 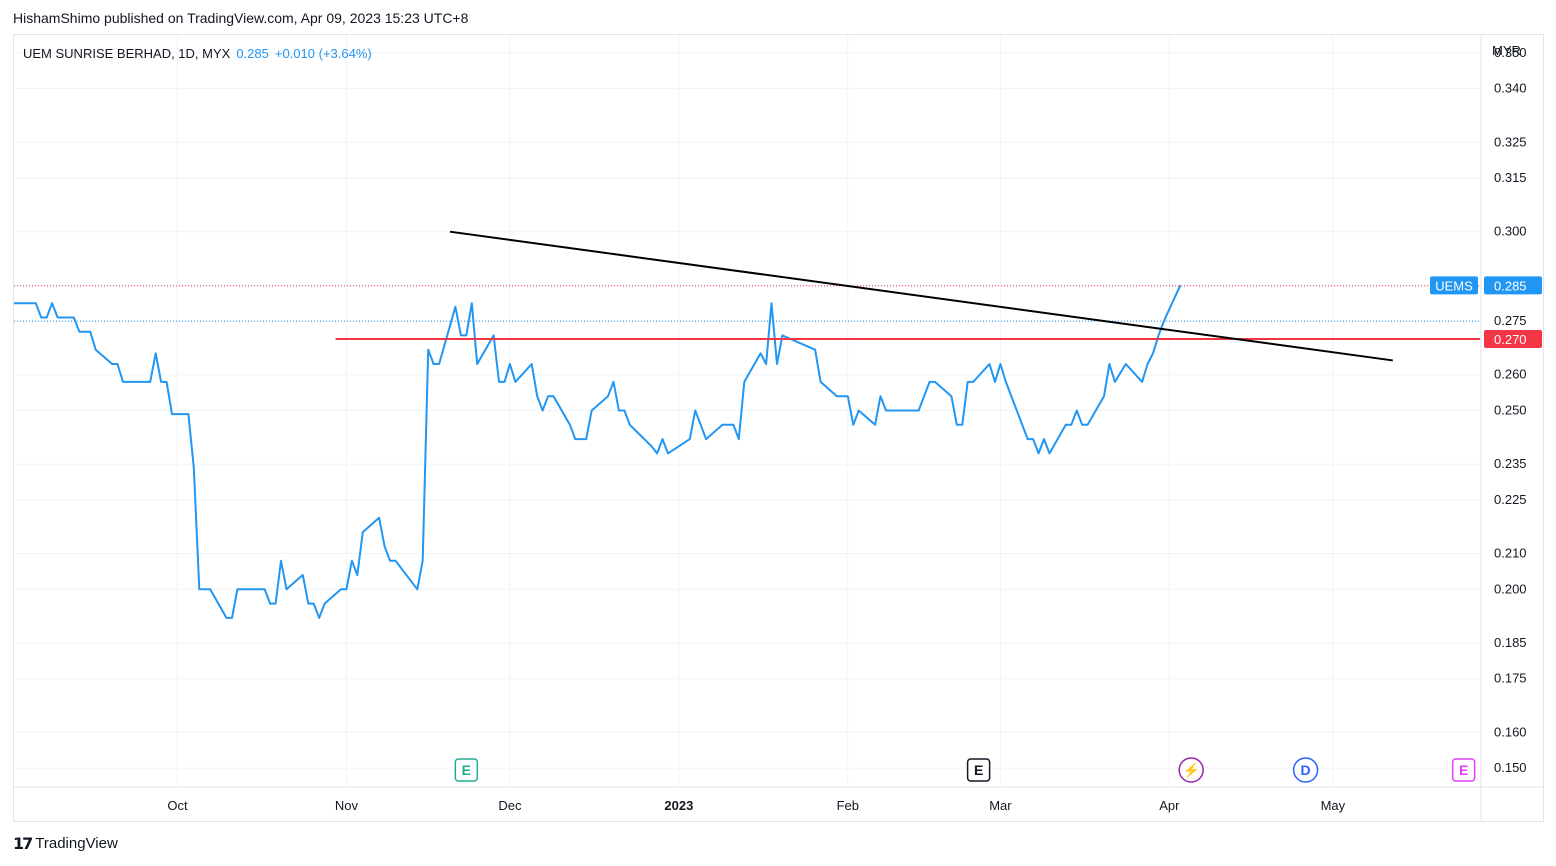 I want to click on split-marker-icon, so click(x=1191, y=770).